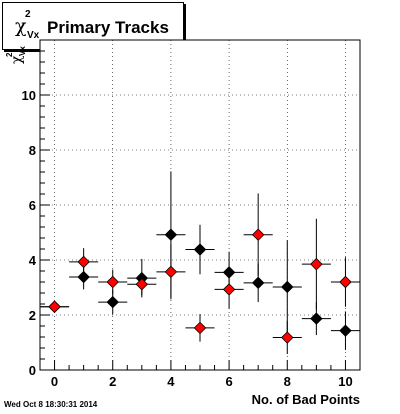  What do you see at coordinates (17, 59) in the screenshot?
I see `y-axis-label-greek: χ` at bounding box center [17, 59].